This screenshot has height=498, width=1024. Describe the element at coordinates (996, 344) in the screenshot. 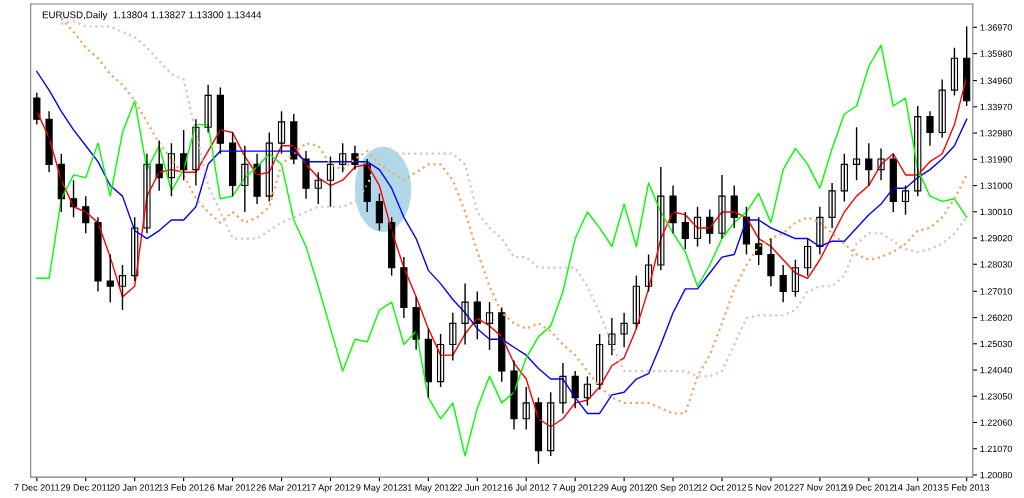

I see `y-tick-label: 1.25030` at that location.